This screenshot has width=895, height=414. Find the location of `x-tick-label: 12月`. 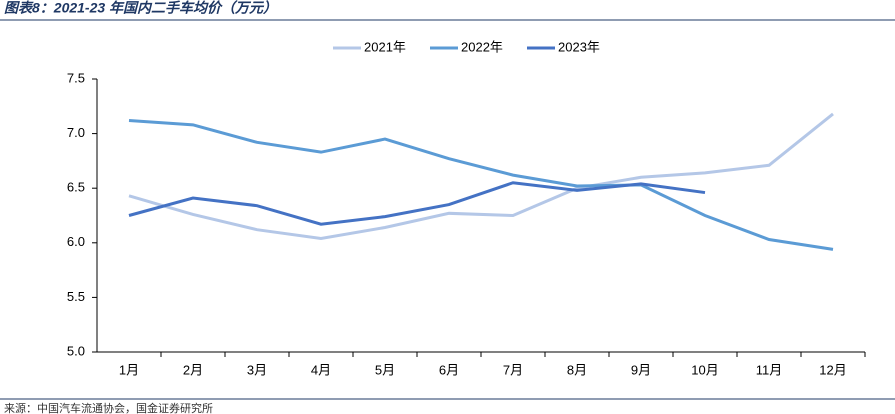

x-tick-label: 12月 is located at coordinates (832, 369).